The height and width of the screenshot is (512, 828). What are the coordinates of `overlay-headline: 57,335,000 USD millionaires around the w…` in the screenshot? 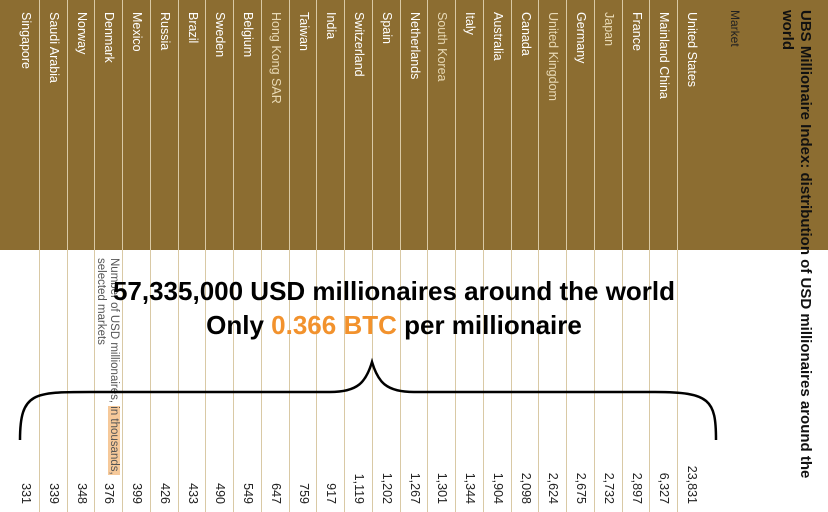 It's located at (394, 291).